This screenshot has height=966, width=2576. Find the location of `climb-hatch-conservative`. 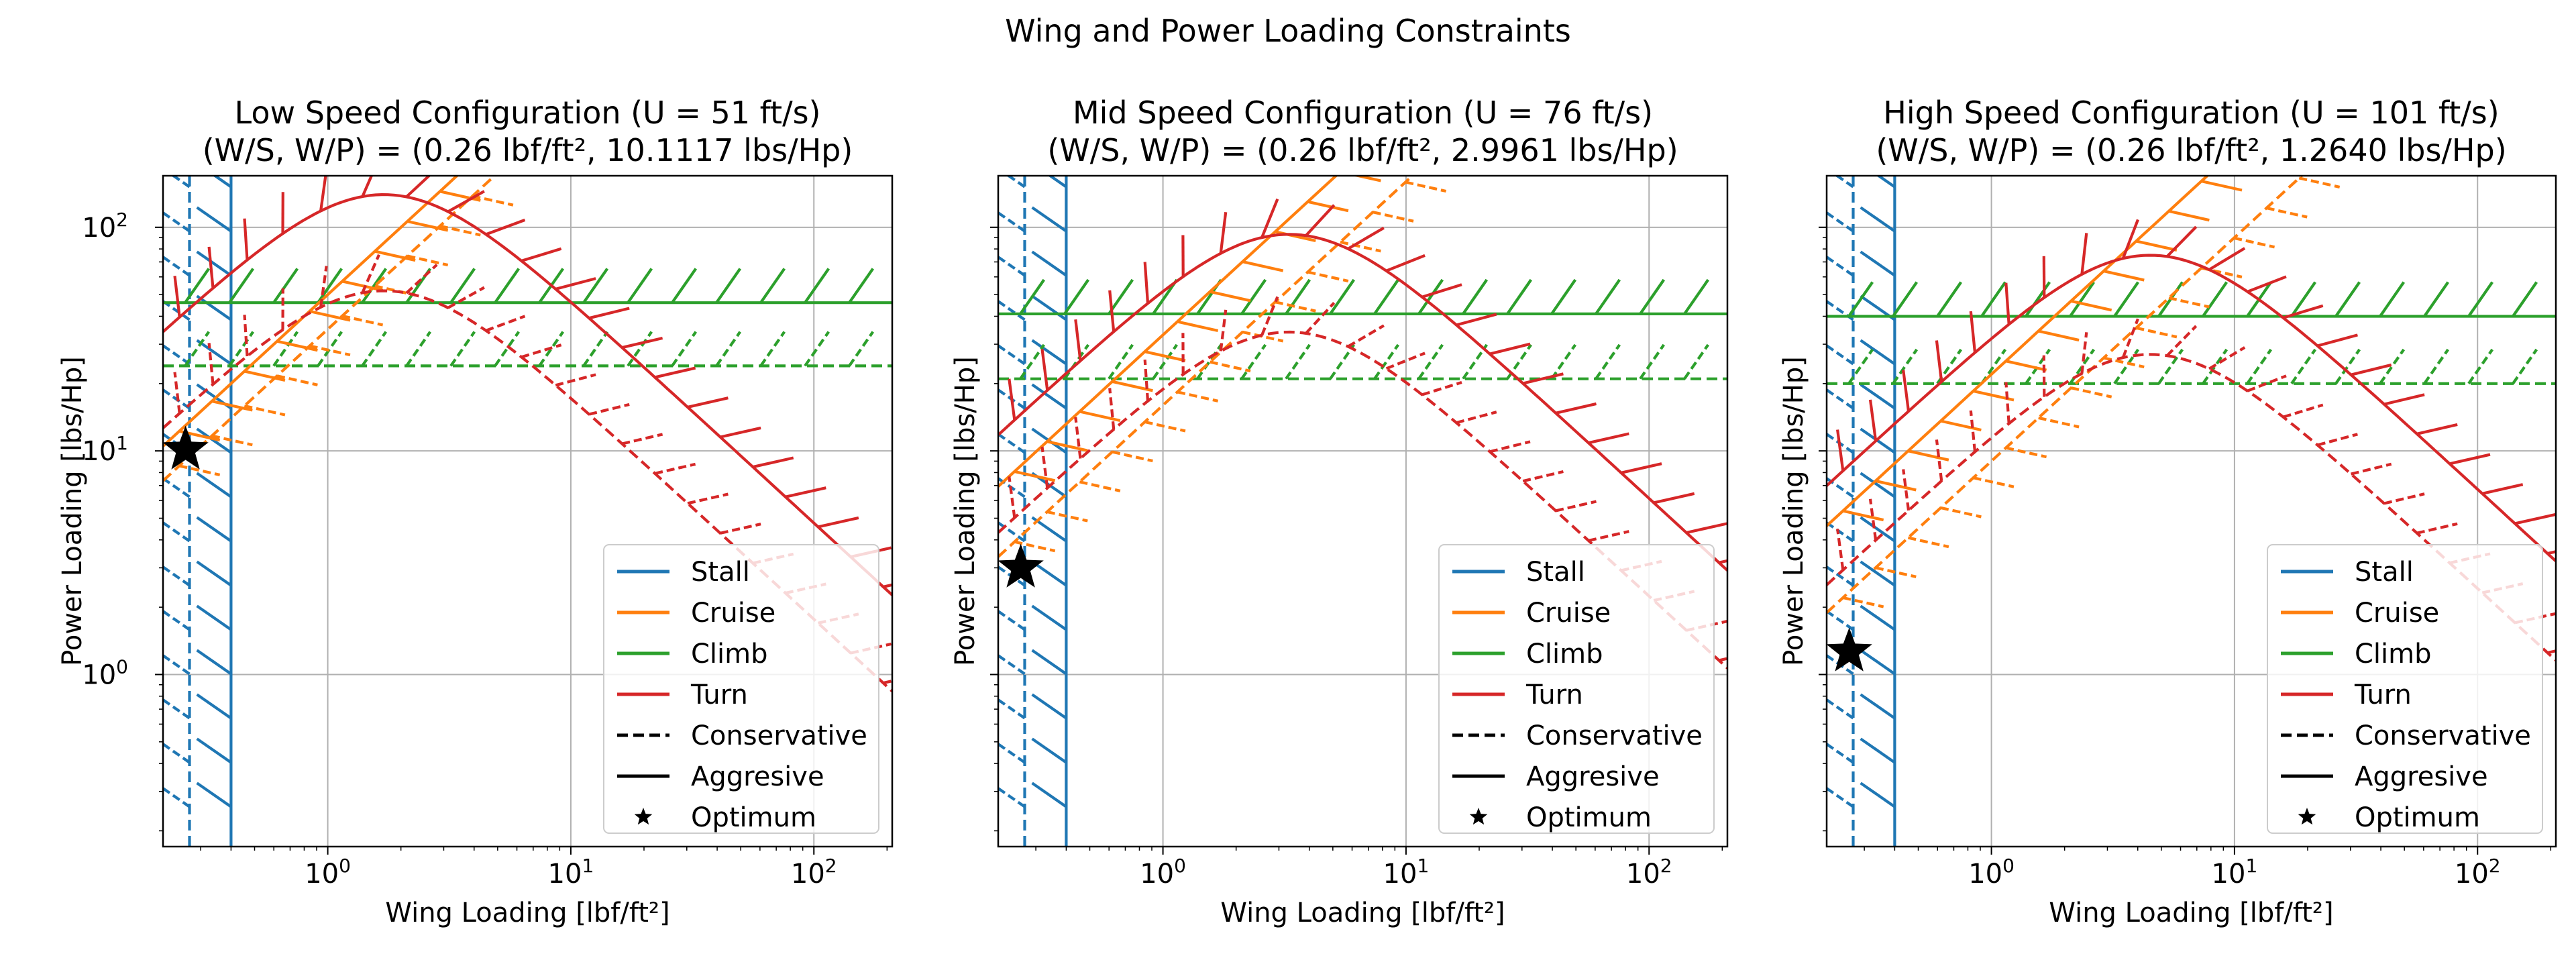

climb-hatch-conservative is located at coordinates (529, 349).